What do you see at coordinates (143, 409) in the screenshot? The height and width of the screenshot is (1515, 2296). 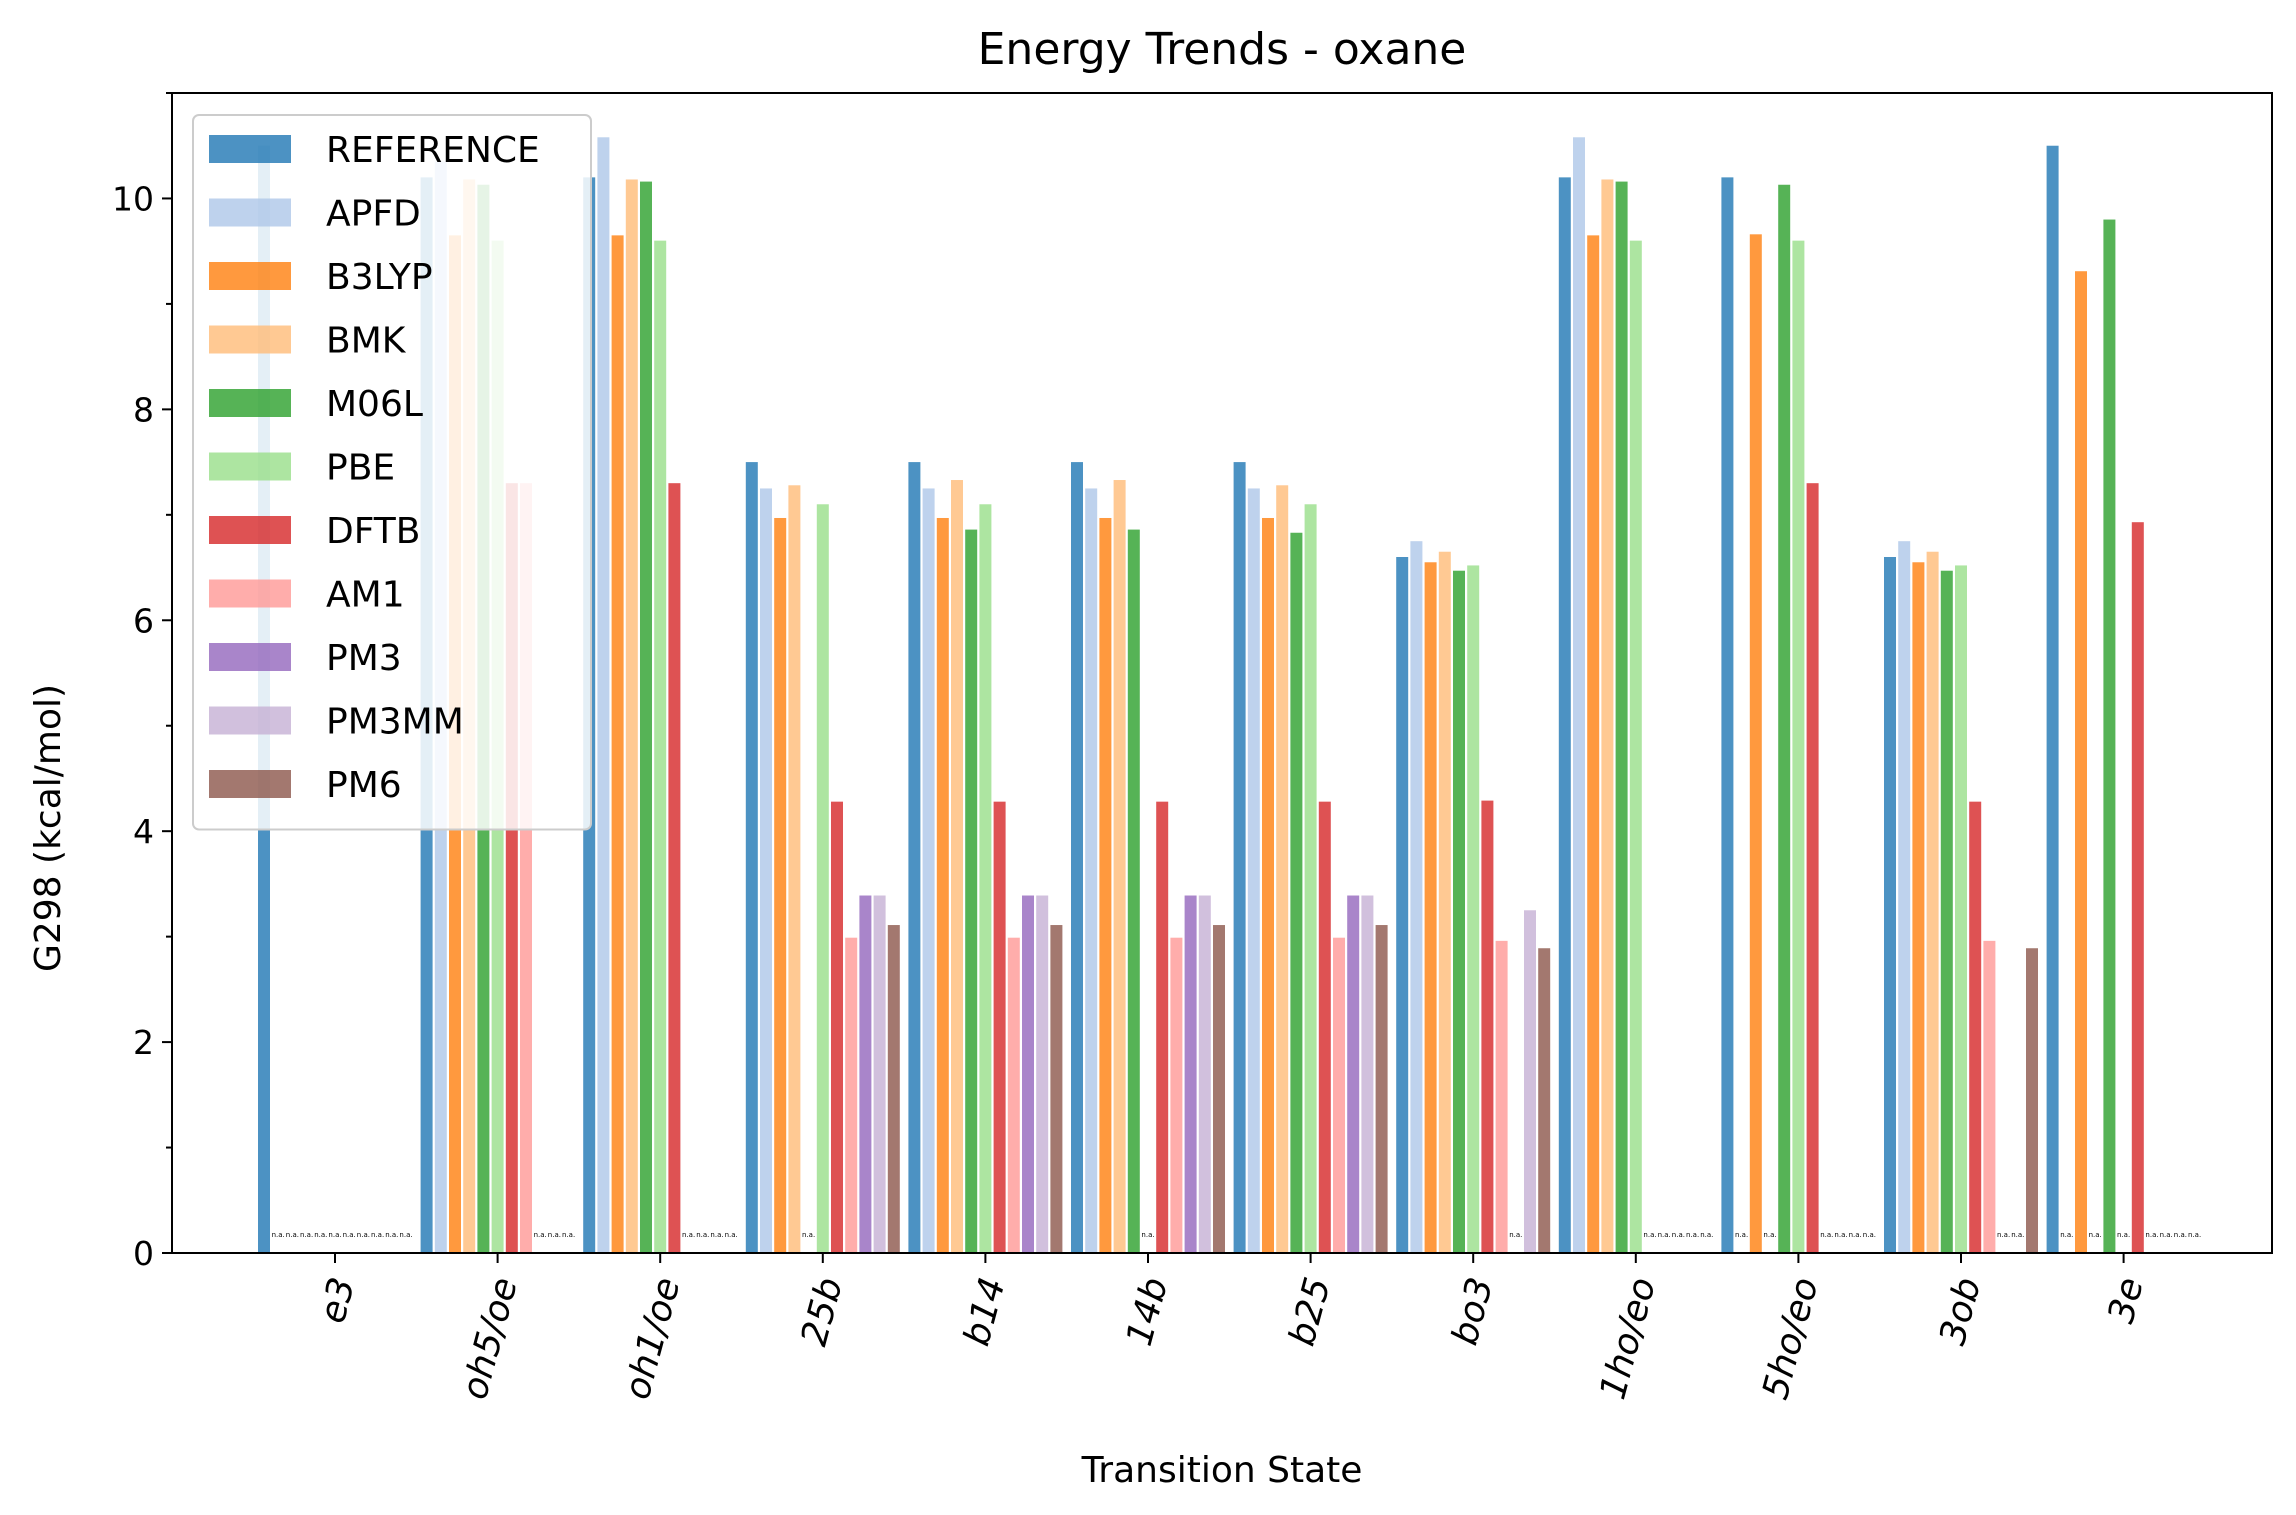 I see `y-tick-label: 8` at bounding box center [143, 409].